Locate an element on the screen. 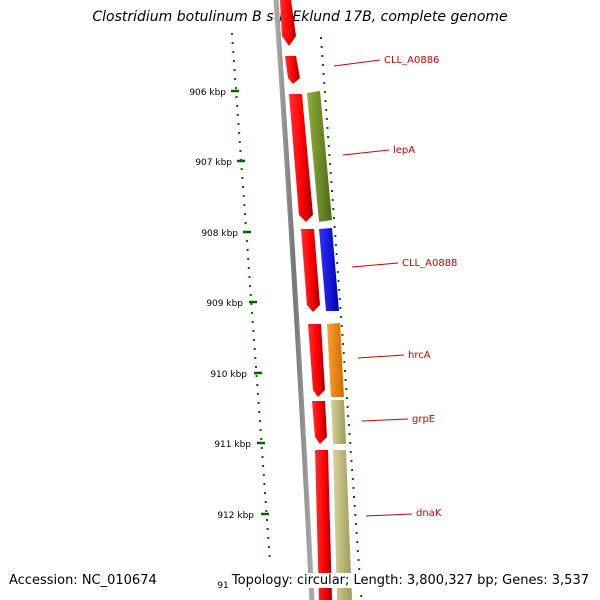 This screenshot has width=600, height=600. gene-grpE is located at coordinates (338, 422).